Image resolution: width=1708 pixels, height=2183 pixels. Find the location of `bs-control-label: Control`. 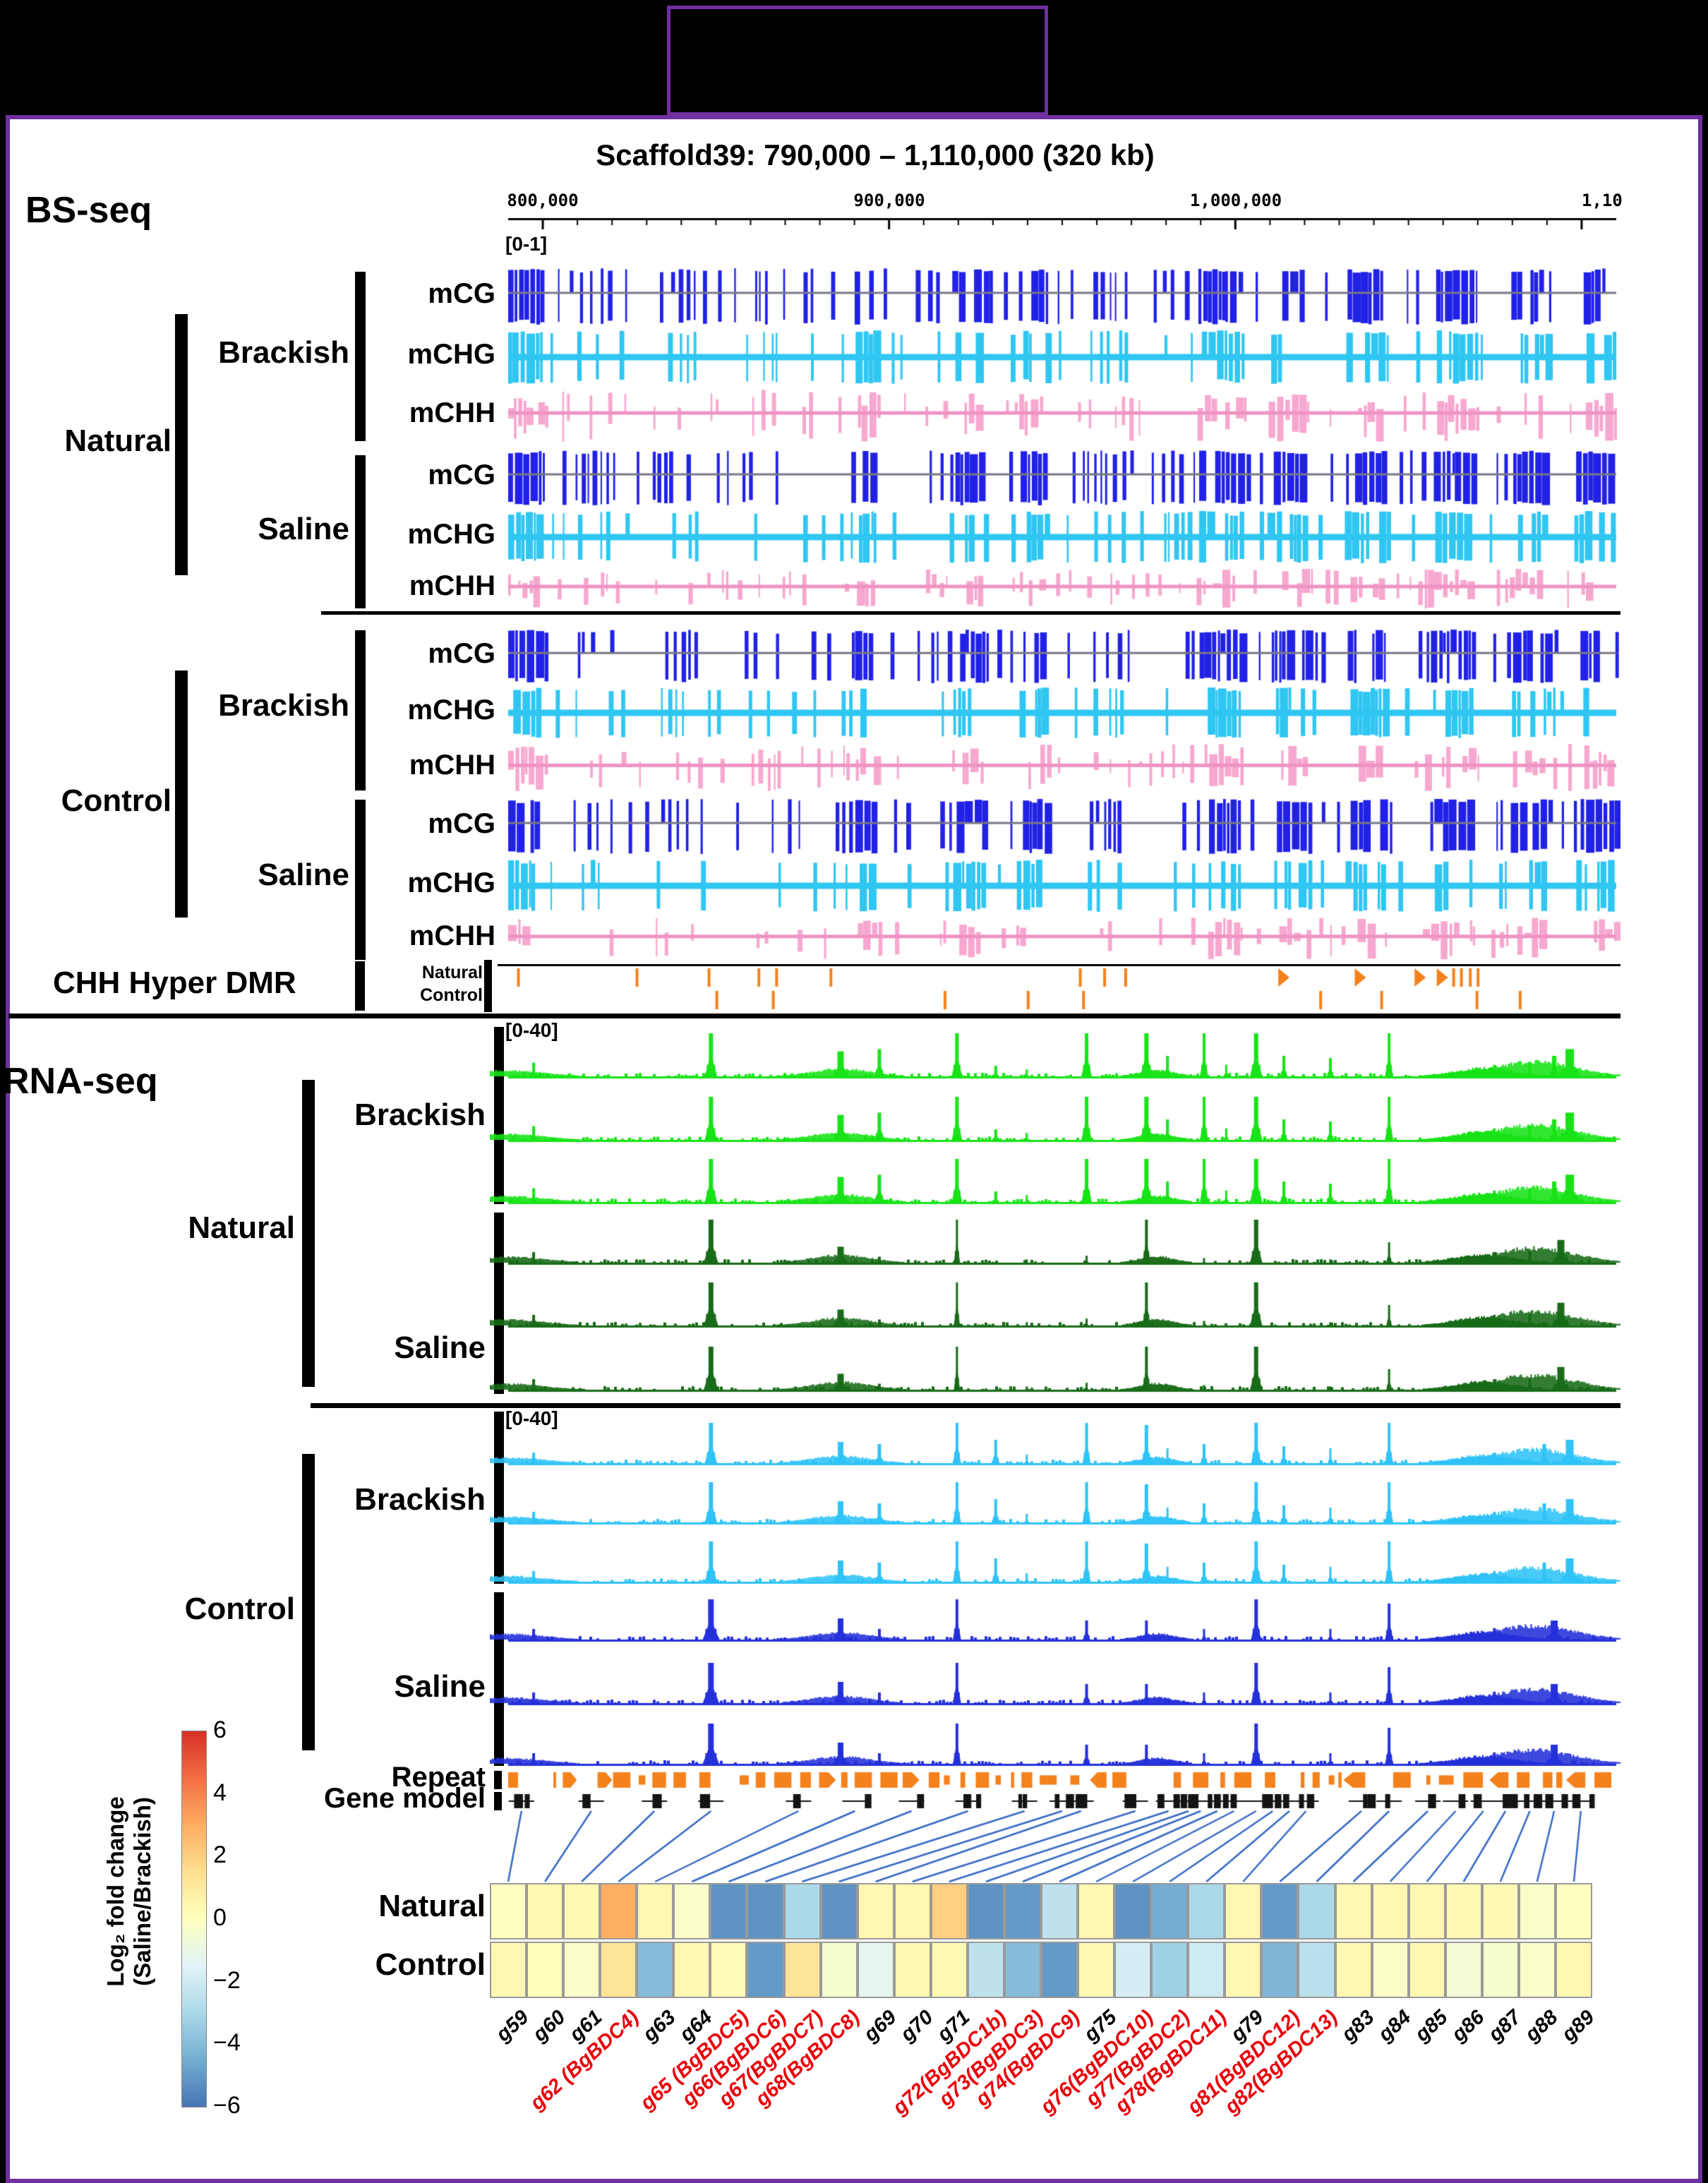

bs-control-label: Control is located at coordinates (116, 800).